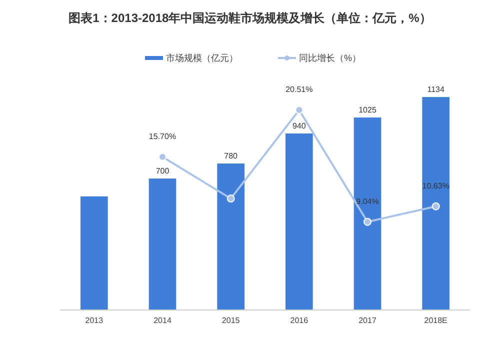 The image size is (500, 362). Describe the element at coordinates (367, 201) in the screenshot. I see `data-label: 9.04%` at that location.